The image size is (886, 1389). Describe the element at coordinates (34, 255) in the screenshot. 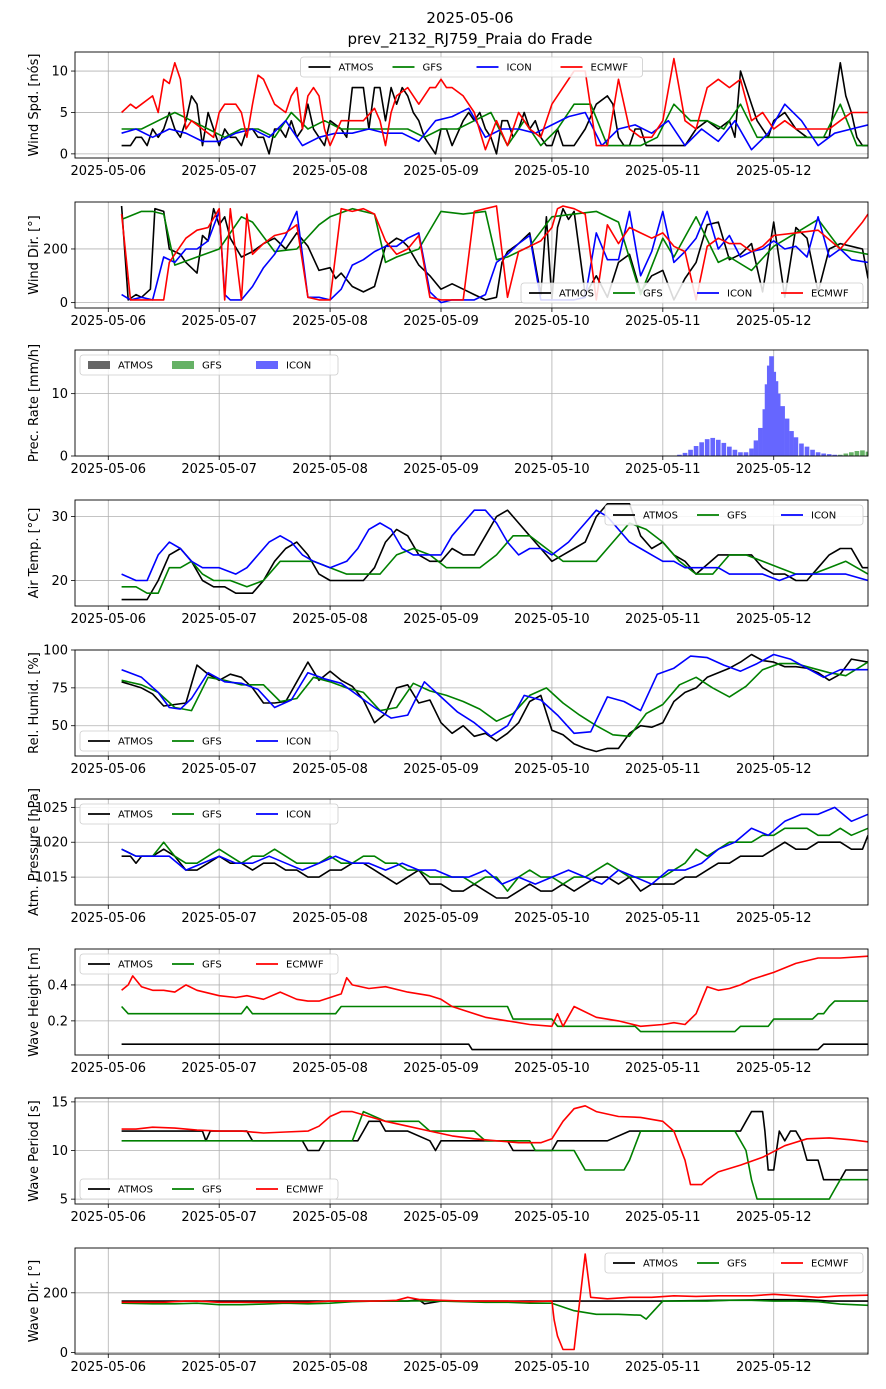

I see `y-axis-label: Wind Dir. [°]` at that location.